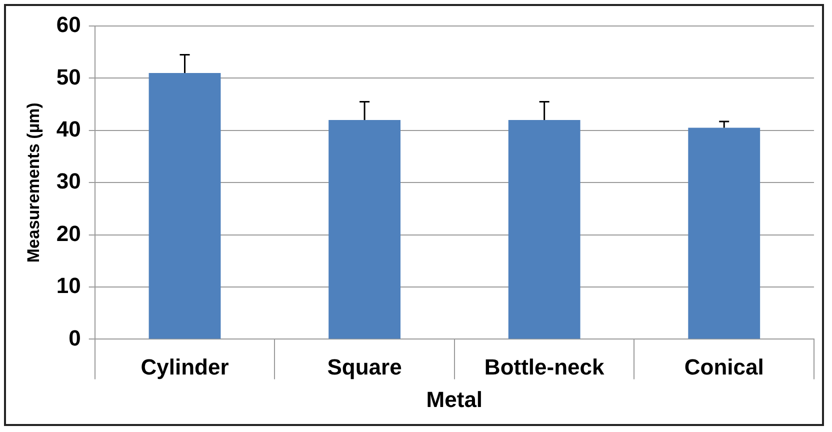 This screenshot has width=832, height=432. Describe the element at coordinates (33, 182) in the screenshot. I see `y-axis-title: Measurements (µm)` at that location.